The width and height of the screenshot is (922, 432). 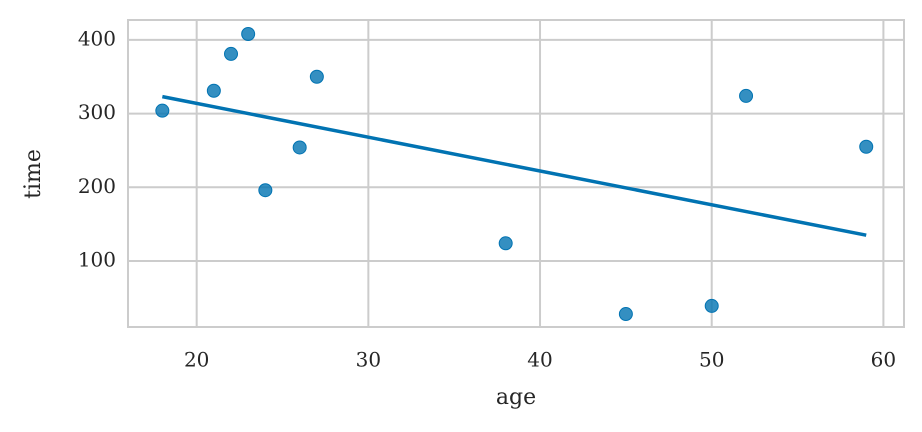 I want to click on x-tick-label: 50, so click(x=711, y=360).